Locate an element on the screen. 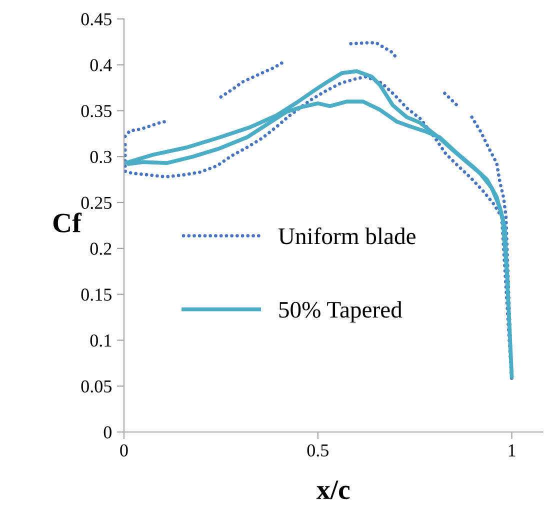 This screenshot has width=545, height=511. legend-label: 50% Tapered is located at coordinates (340, 312).